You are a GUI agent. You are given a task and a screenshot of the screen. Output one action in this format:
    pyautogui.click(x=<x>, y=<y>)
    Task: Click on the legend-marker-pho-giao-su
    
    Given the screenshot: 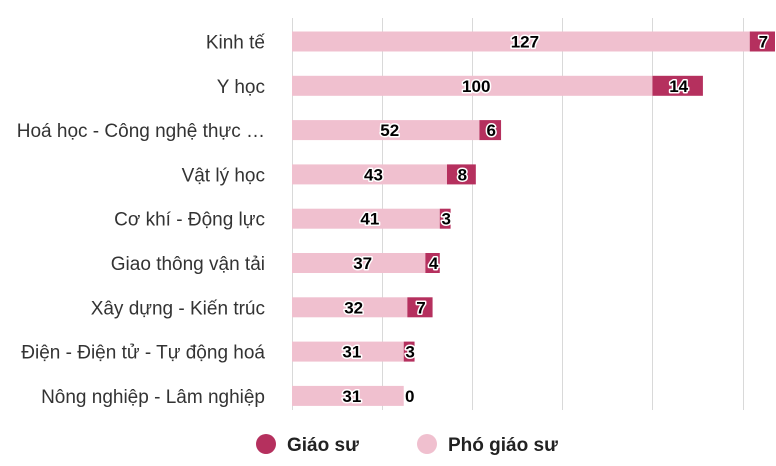 What is the action you would take?
    pyautogui.click(x=427, y=444)
    